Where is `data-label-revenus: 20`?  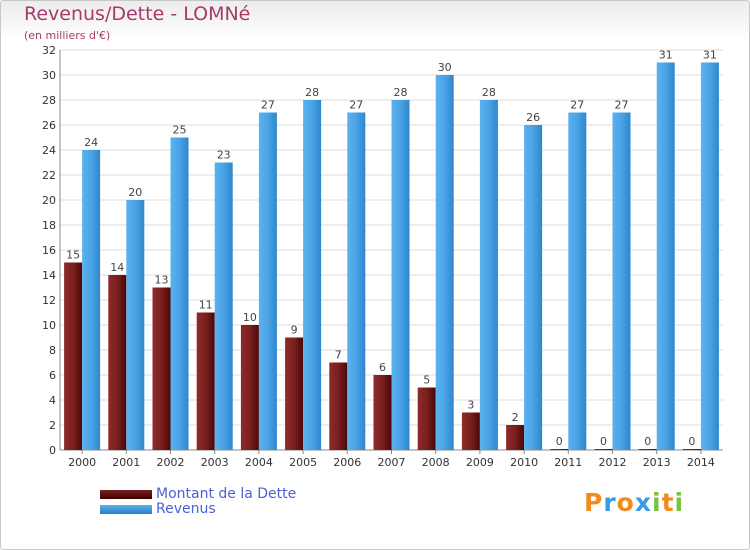
data-label-revenus: 20 is located at coordinates (135, 192).